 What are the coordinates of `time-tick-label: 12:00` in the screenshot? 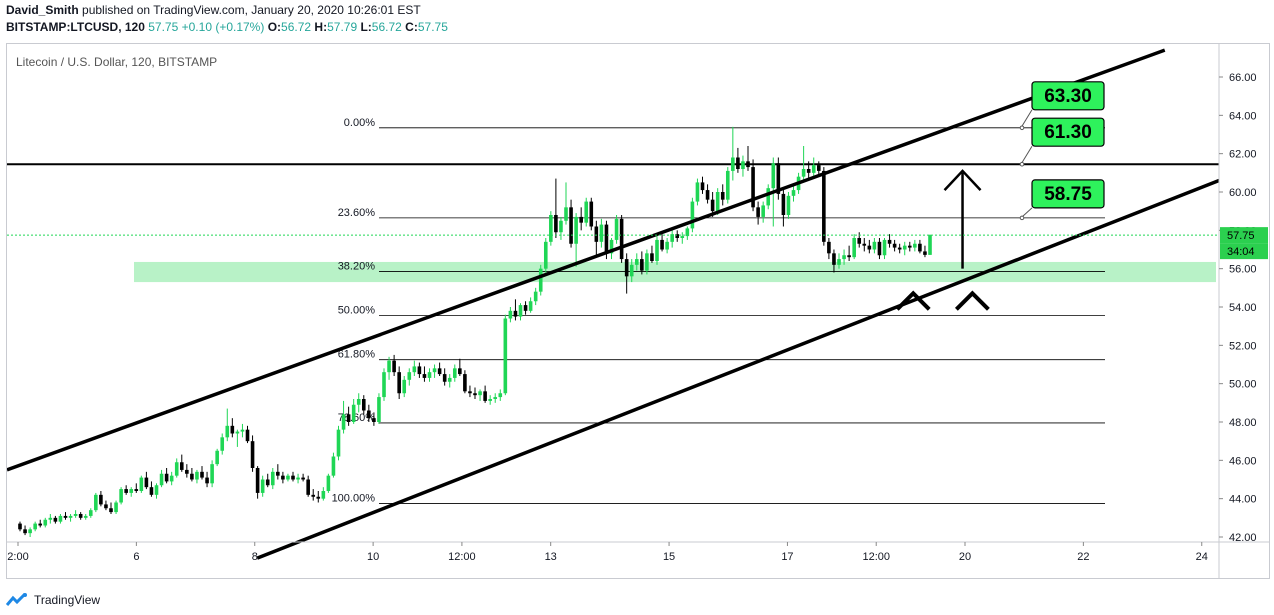 It's located at (462, 557).